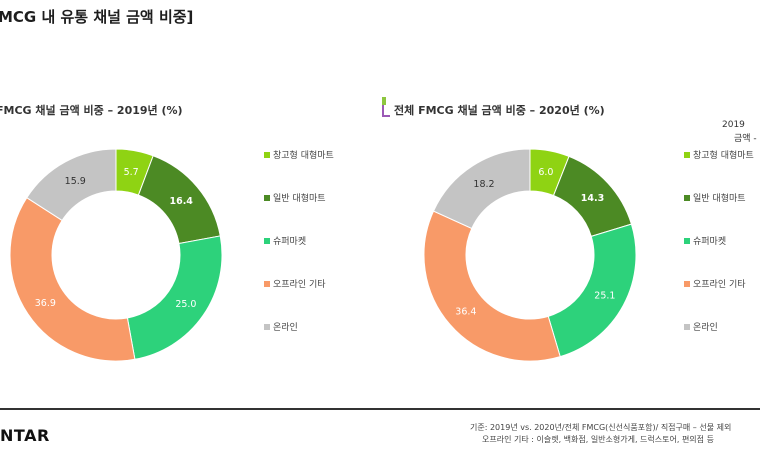 This screenshot has height=449, width=760. I want to click on page-title: MCG 내 유통 채널 금액 비중], so click(97, 17).